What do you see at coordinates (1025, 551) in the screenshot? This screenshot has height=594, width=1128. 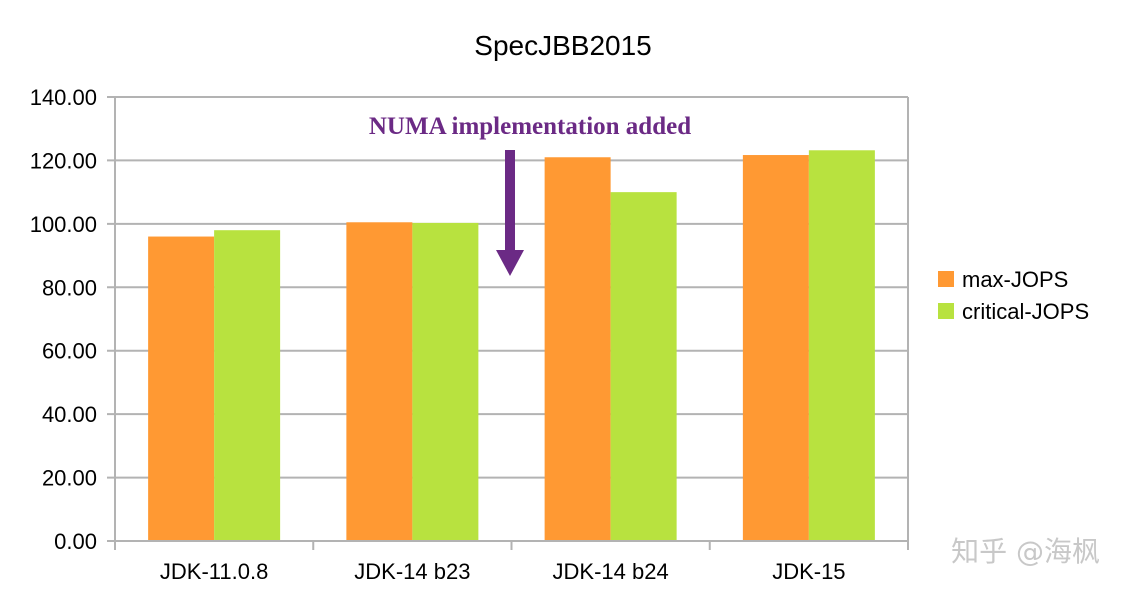 I see `watermark: 知乎 @海枫` at bounding box center [1025, 551].